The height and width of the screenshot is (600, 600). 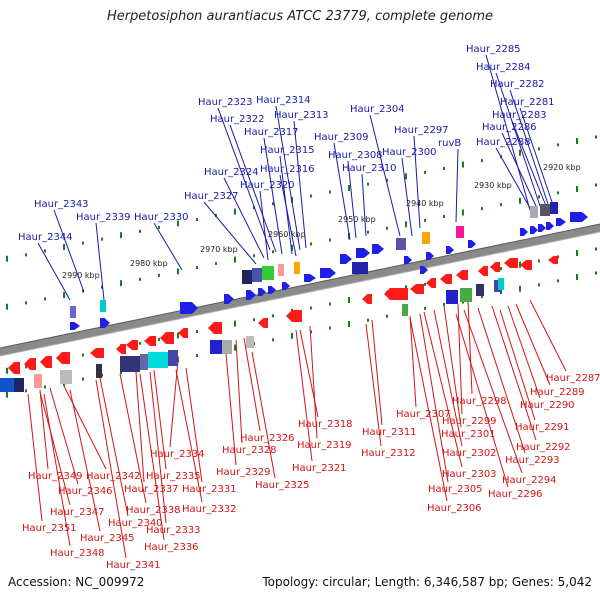 I want to click on forward-gene-label: Haur_2343, so click(x=61, y=204).